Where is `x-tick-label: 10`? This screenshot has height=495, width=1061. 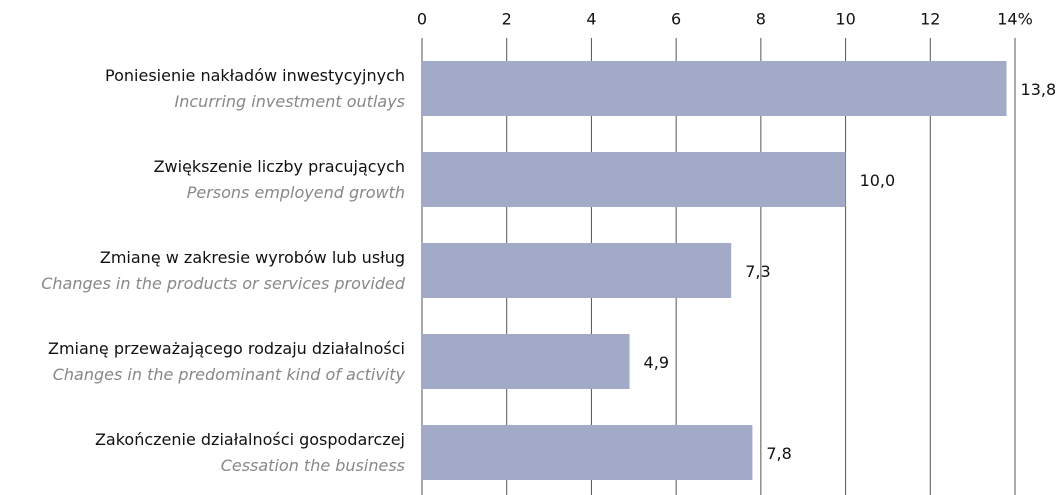
x-tick-label: 10 is located at coordinates (845, 19).